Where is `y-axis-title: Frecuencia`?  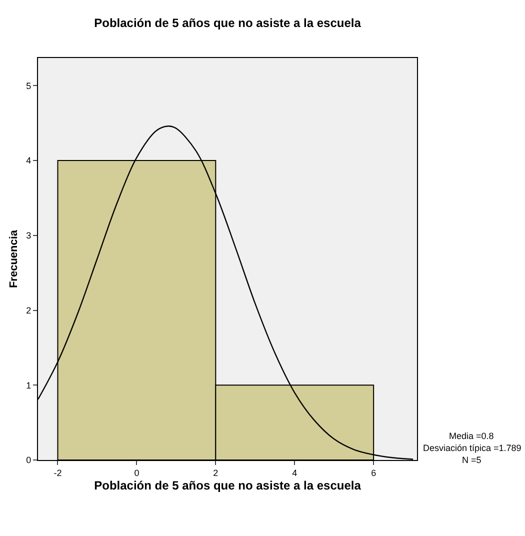
y-axis-title: Frecuencia is located at coordinates (14, 258).